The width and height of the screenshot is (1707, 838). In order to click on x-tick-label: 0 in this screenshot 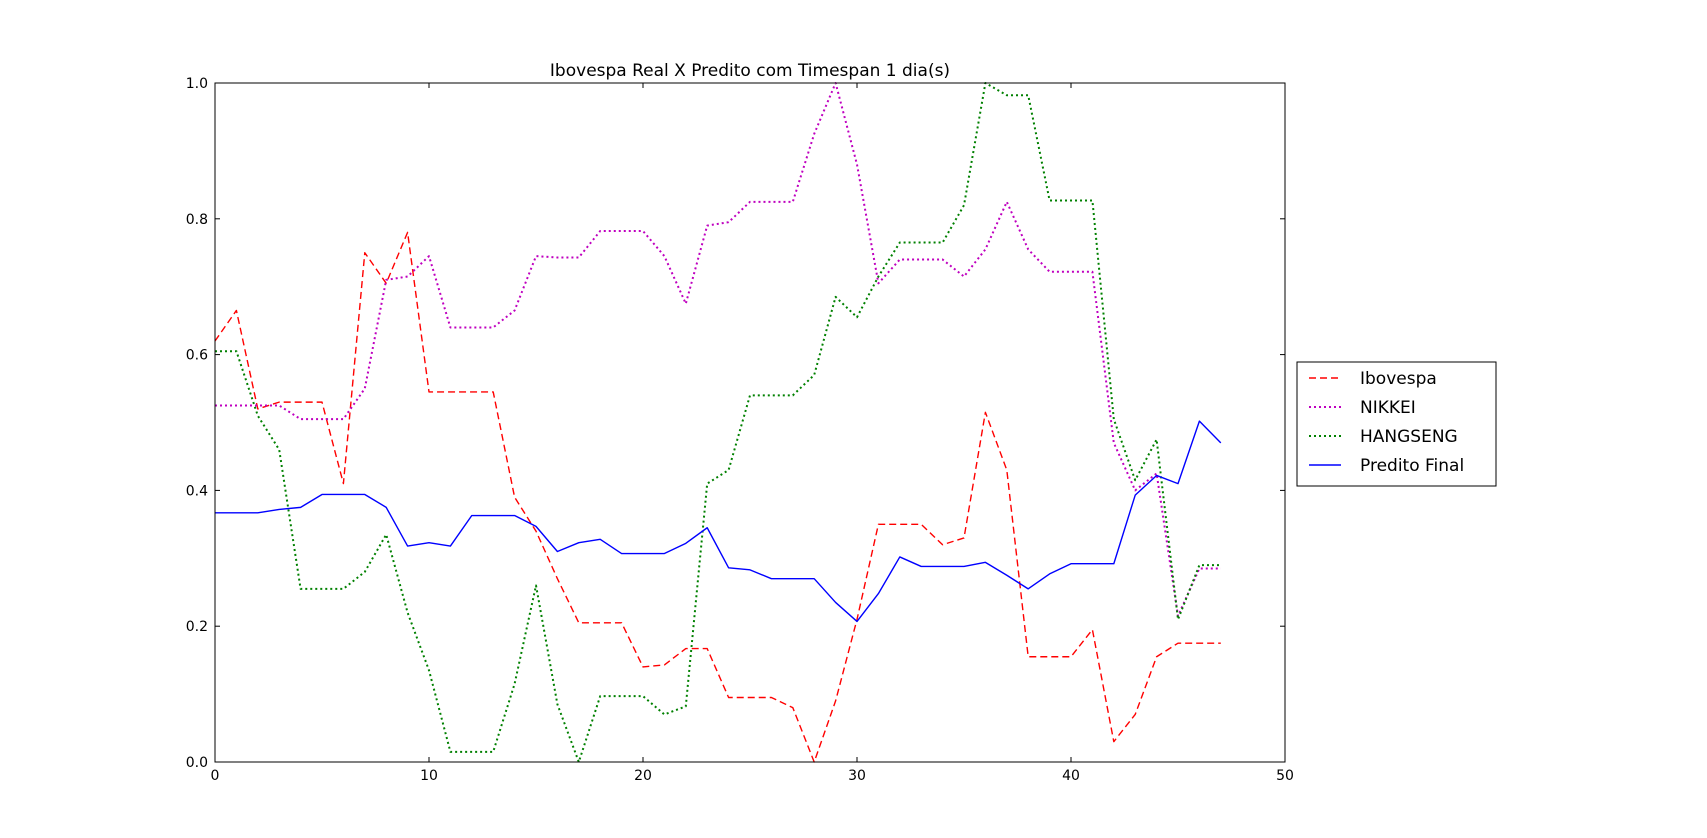, I will do `click(215, 776)`.